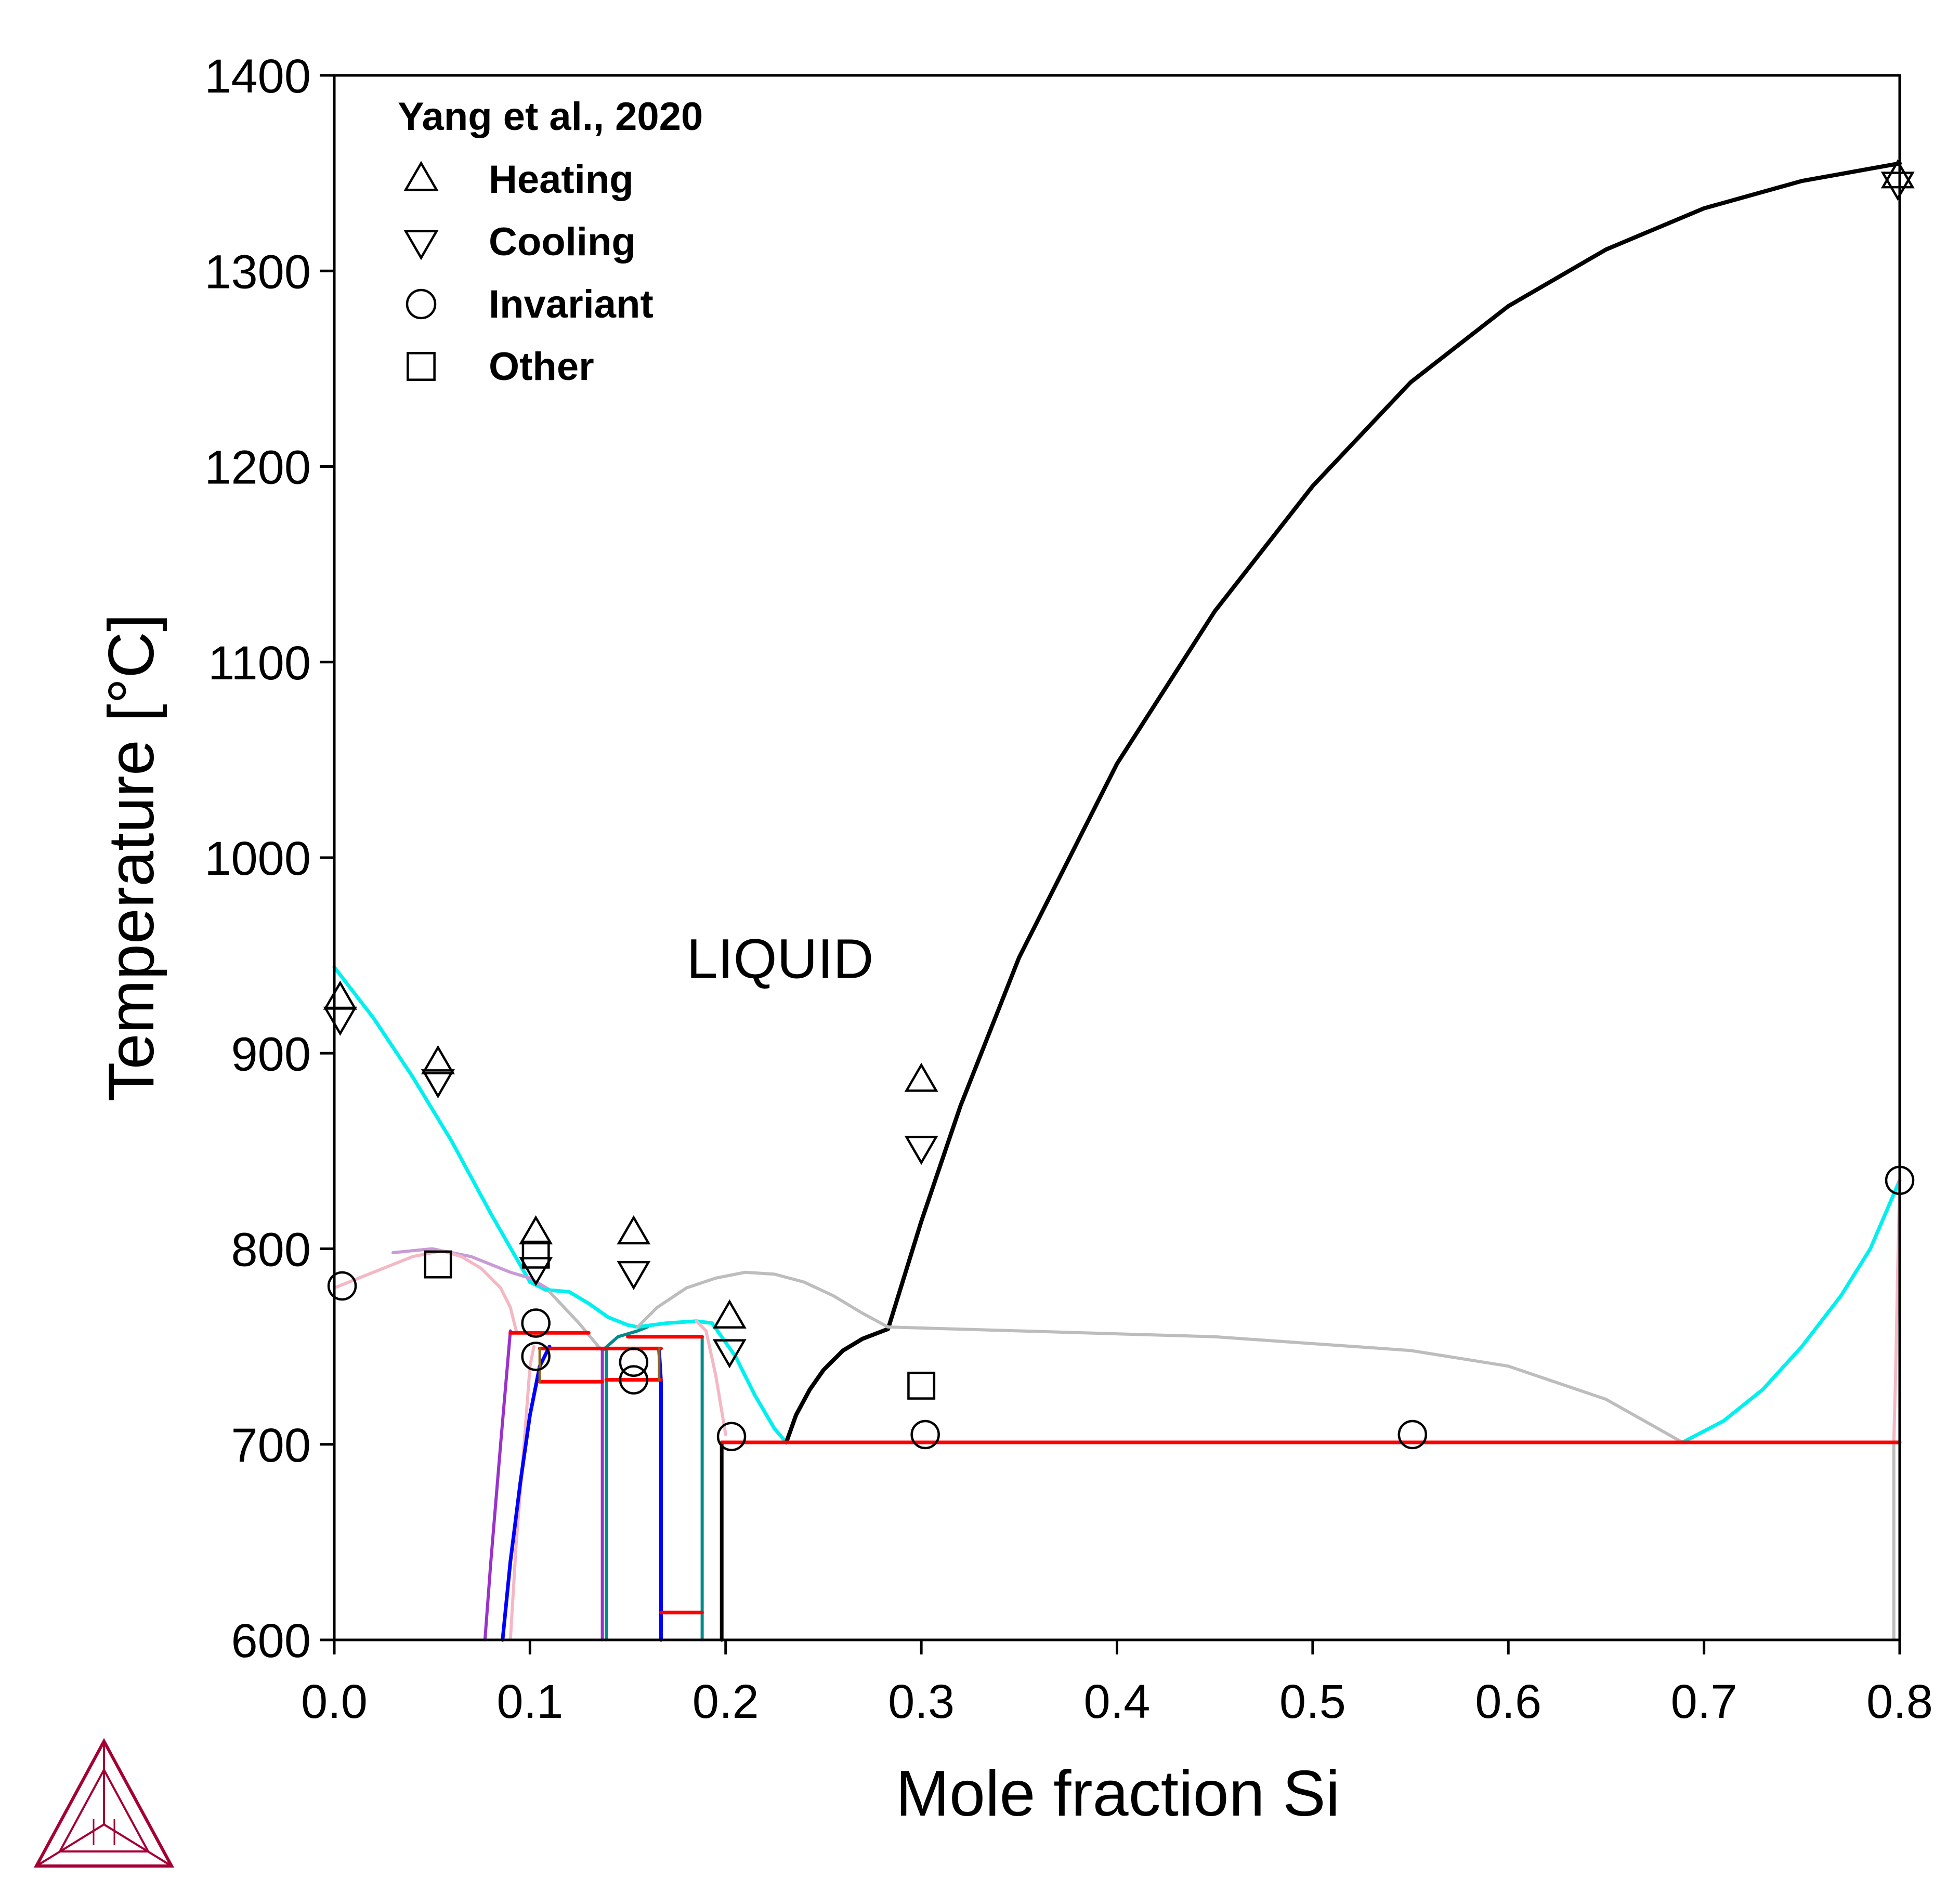  Describe the element at coordinates (271, 1054) in the screenshot. I see `y-tick-label: 900` at that location.